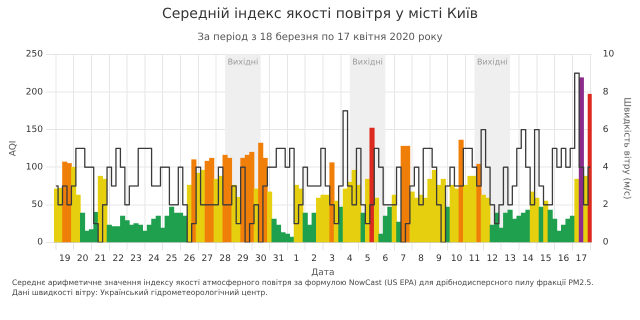  Describe the element at coordinates (582, 259) in the screenshot. I see `x-tick-label: 17` at that location.